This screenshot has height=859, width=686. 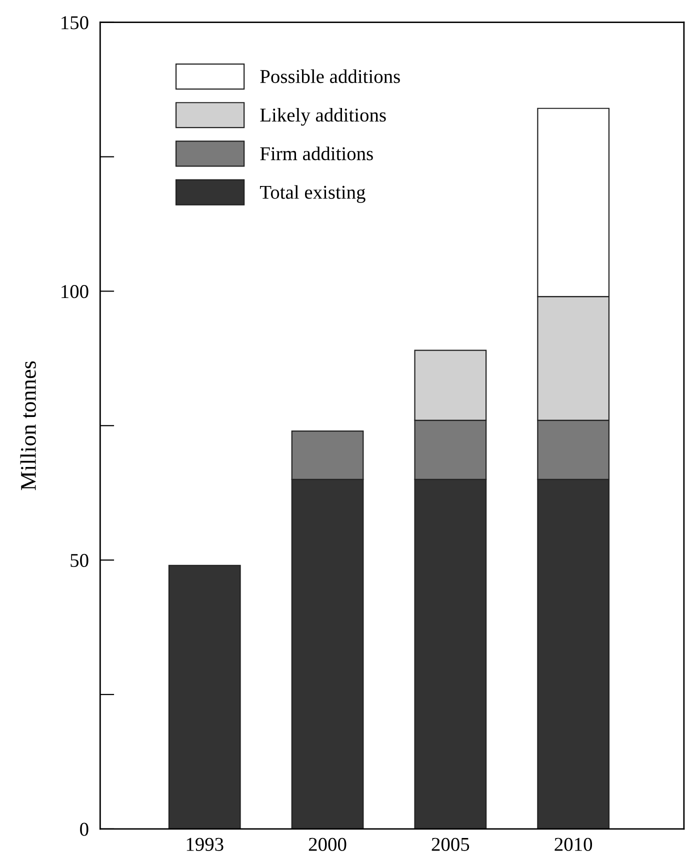 What do you see at coordinates (84, 829) in the screenshot?
I see `y-tick-label: 0` at bounding box center [84, 829].